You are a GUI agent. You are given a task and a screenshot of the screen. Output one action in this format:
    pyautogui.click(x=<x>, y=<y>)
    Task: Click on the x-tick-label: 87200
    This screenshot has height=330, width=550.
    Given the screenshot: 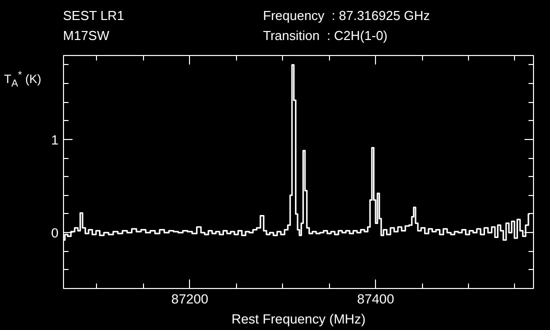 What is the action you would take?
    pyautogui.click(x=189, y=299)
    